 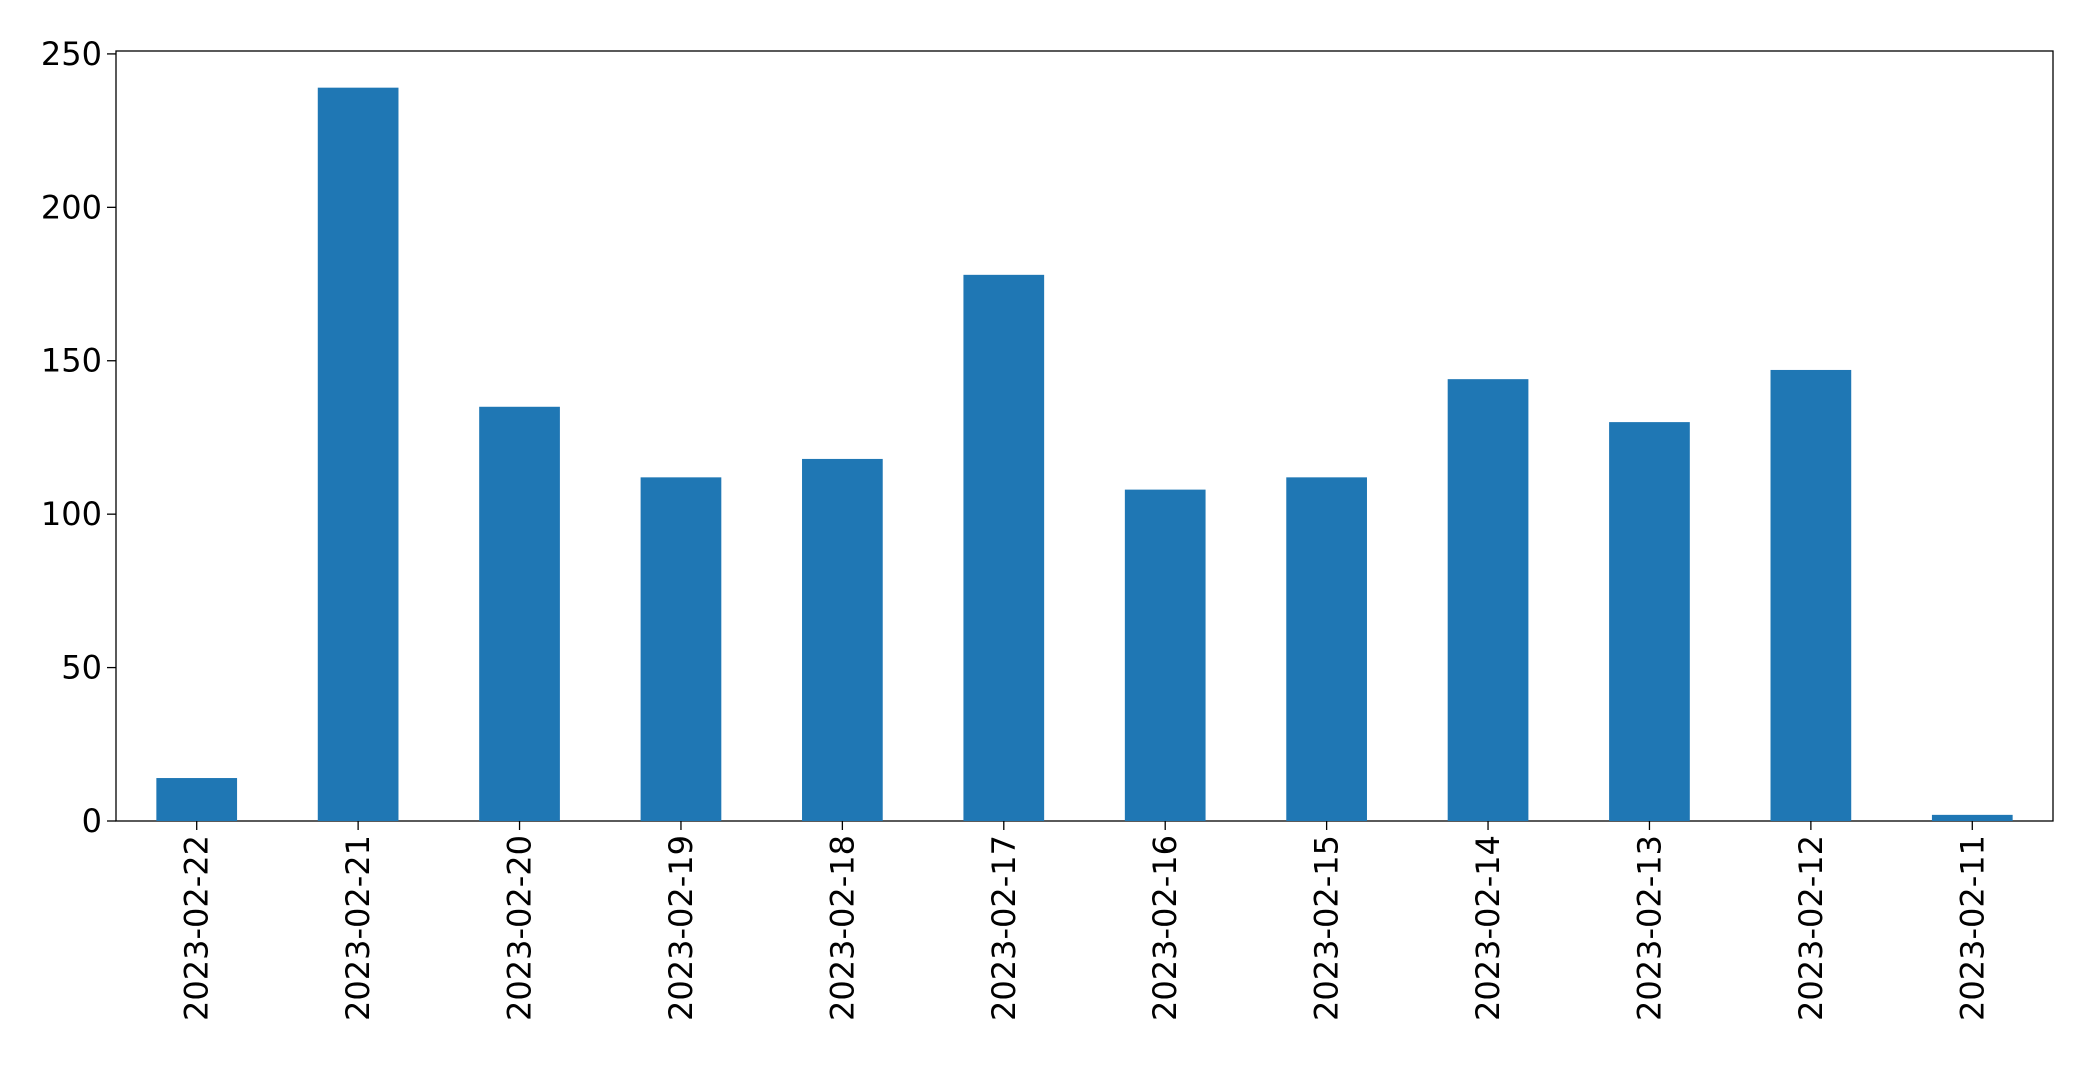 What do you see at coordinates (1811, 928) in the screenshot?
I see `x-tick-label: 2023-02-12` at bounding box center [1811, 928].